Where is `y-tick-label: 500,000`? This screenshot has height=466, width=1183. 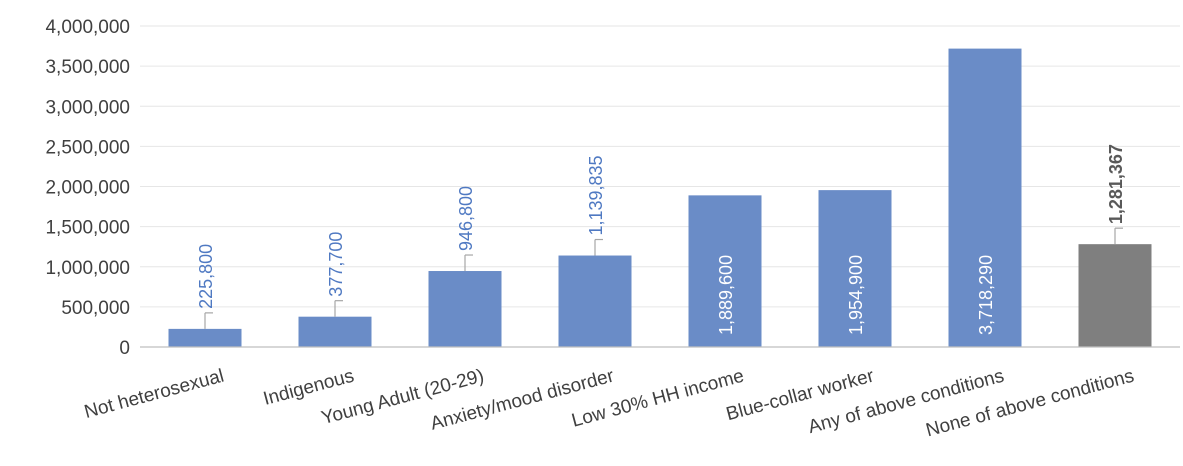
y-tick-label: 500,000 is located at coordinates (95, 308).